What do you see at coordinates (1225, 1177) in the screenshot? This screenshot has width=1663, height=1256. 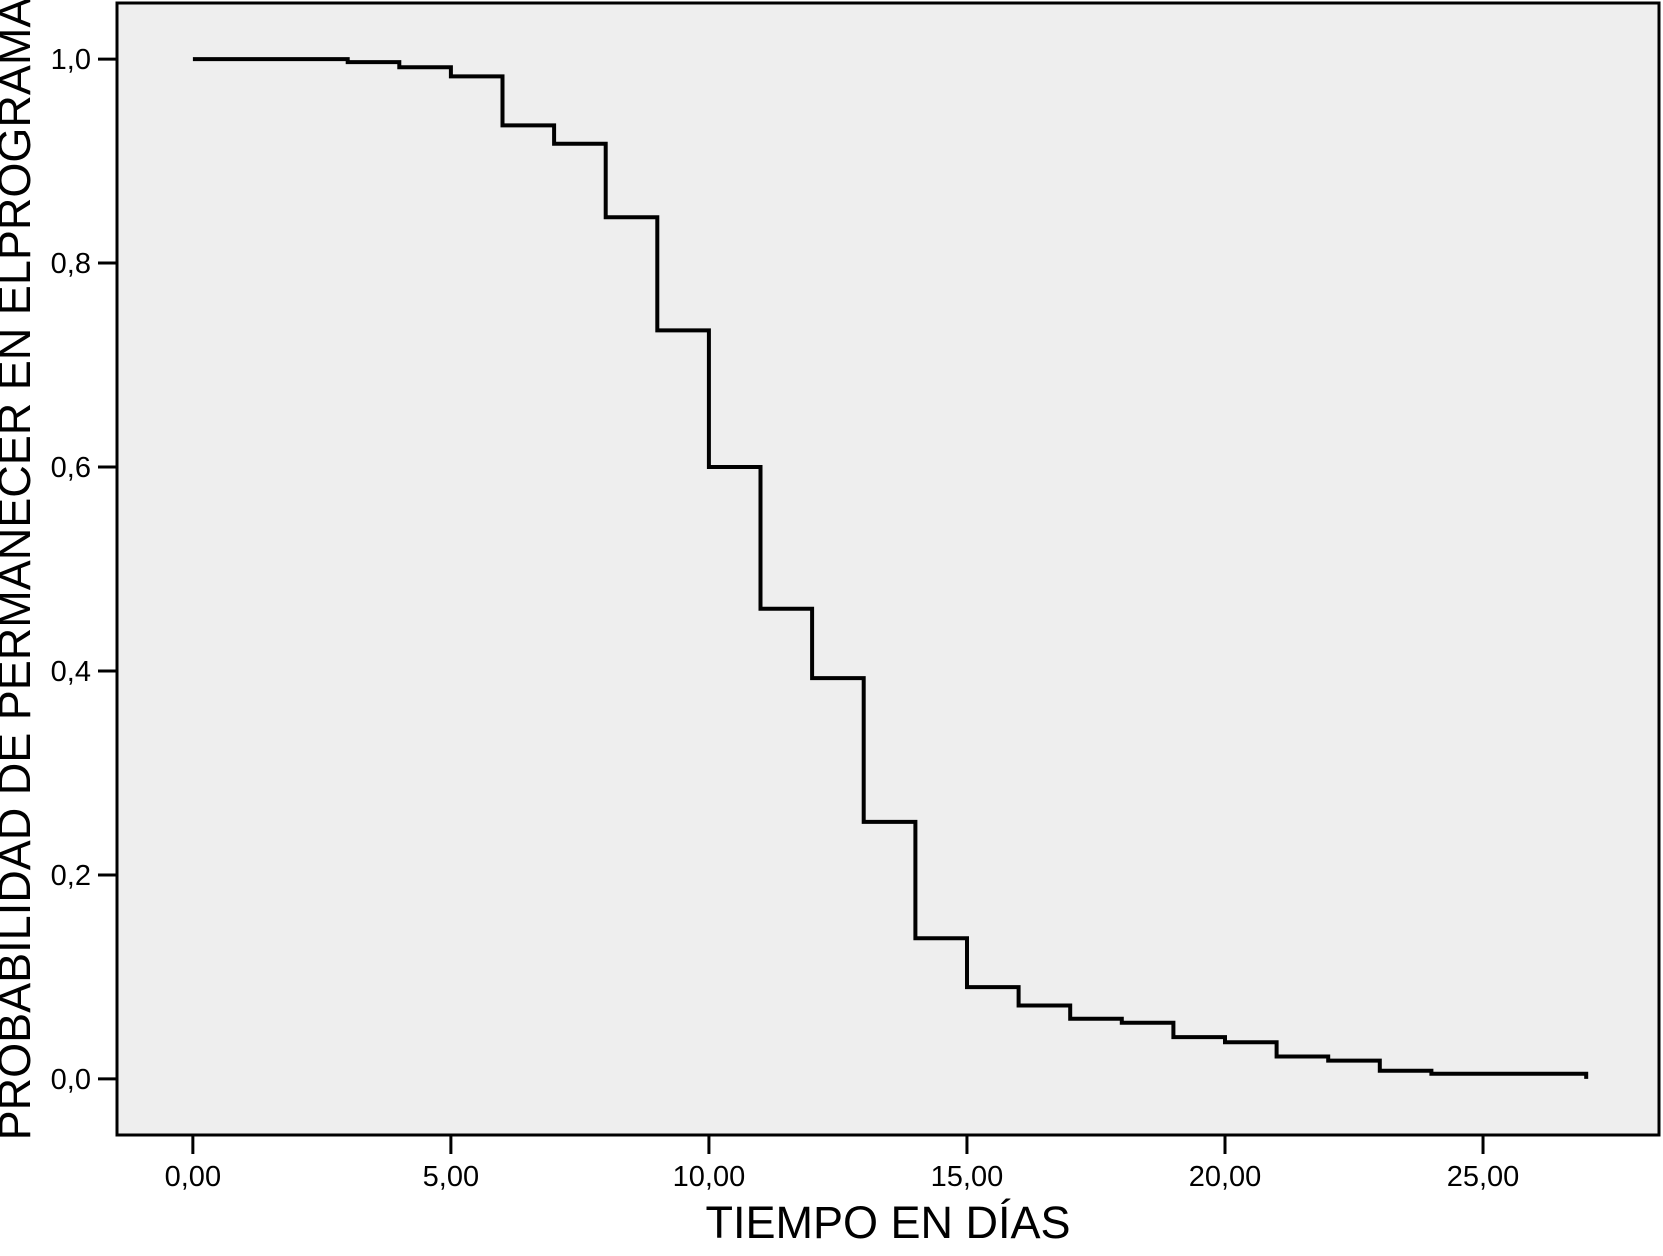 I see `x-tick-label: 20,00` at bounding box center [1225, 1177].